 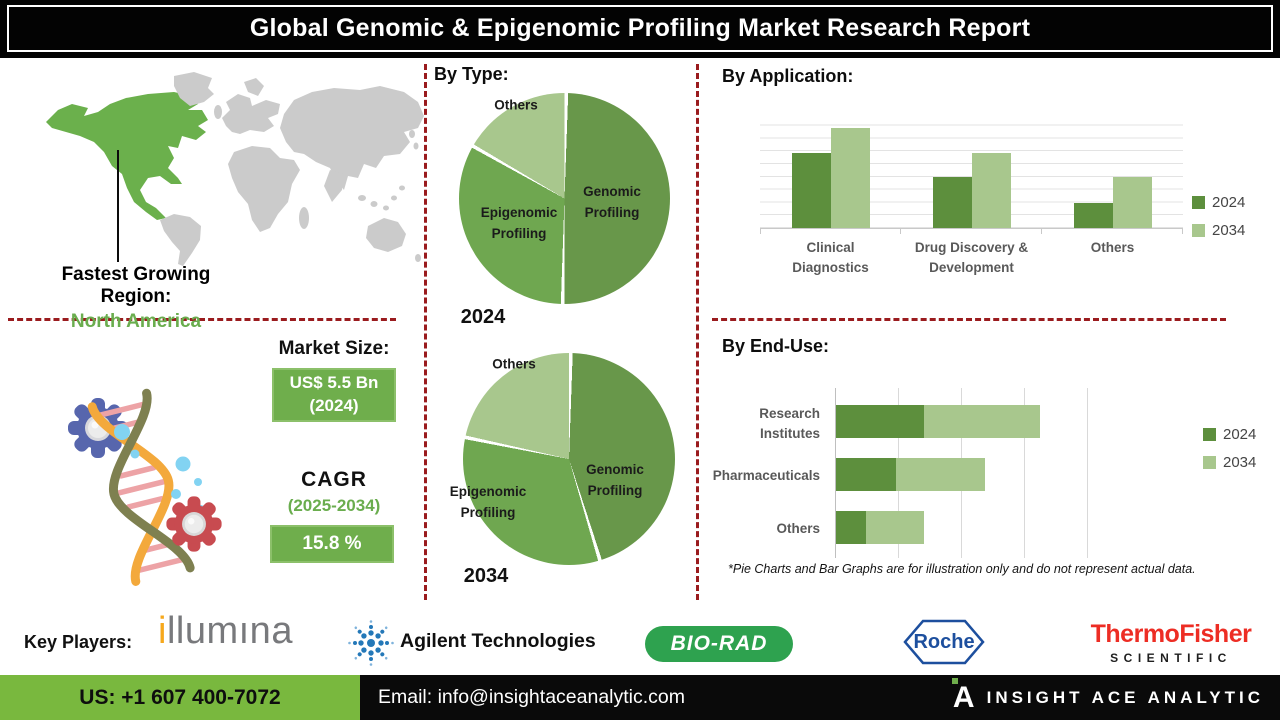 What do you see at coordinates (483, 317) in the screenshot?
I see `pie-year-2024: 2024` at bounding box center [483, 317].